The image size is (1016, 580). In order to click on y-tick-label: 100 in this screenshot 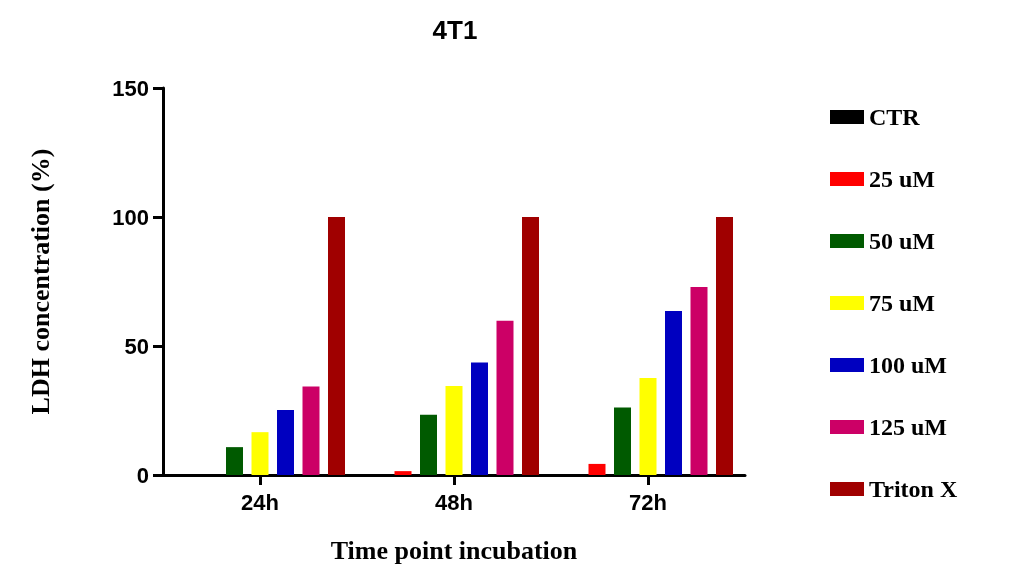, I will do `click(130, 217)`.